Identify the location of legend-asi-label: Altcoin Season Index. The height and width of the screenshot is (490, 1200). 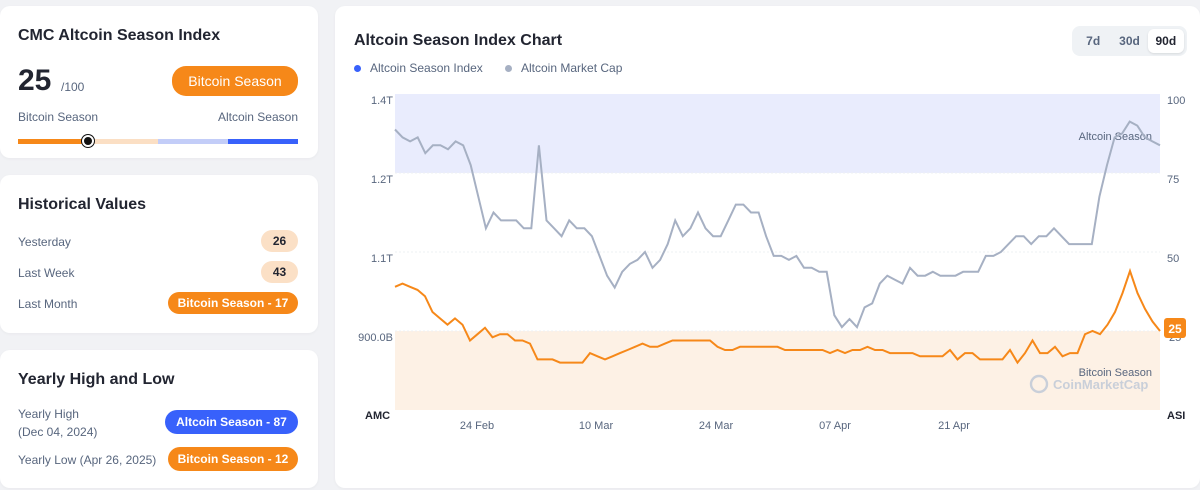
(426, 68).